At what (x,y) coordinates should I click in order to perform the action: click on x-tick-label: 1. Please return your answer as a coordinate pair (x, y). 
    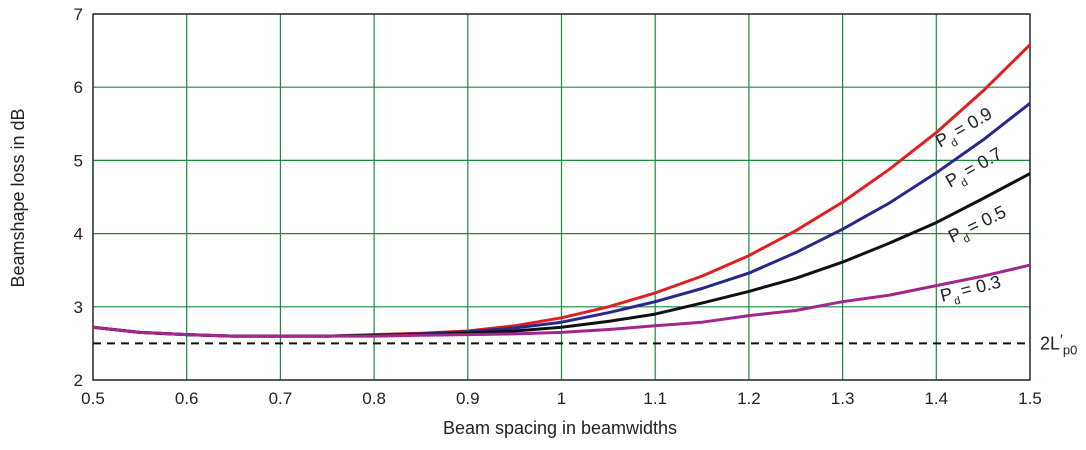
    Looking at the image, I should click on (561, 398).